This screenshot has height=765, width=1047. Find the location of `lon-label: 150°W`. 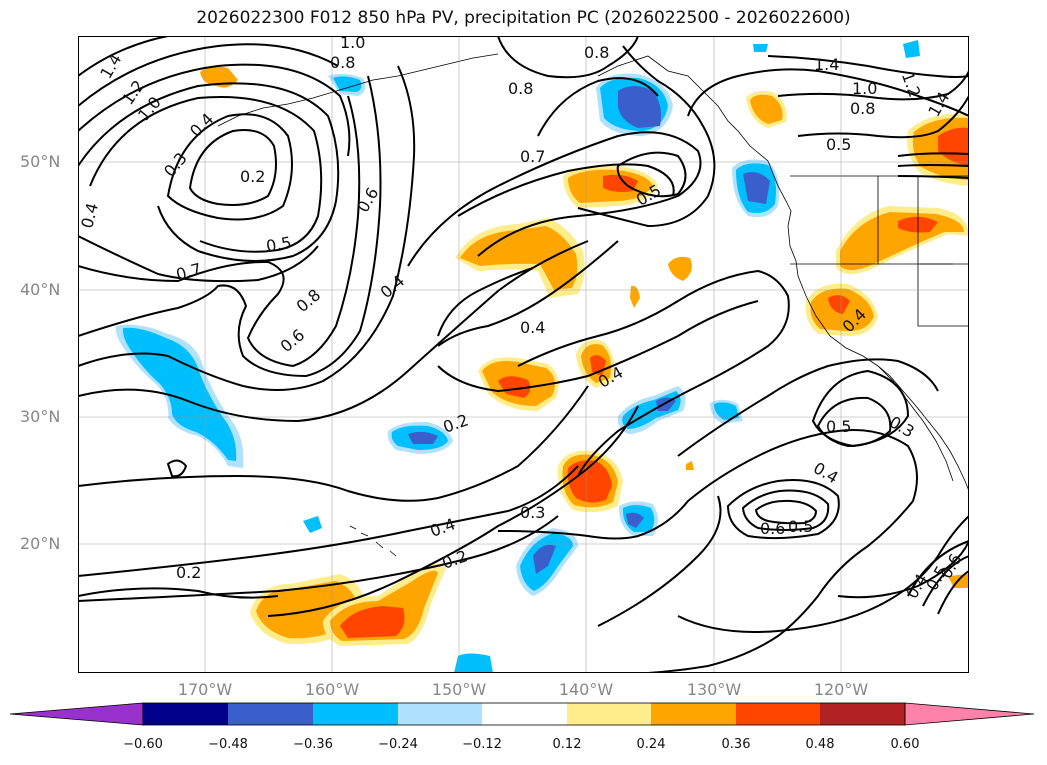

lon-label: 150°W is located at coordinates (459, 689).